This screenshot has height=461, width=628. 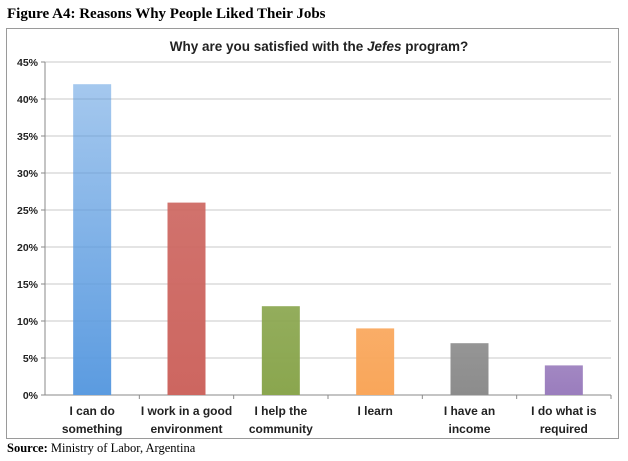 What do you see at coordinates (186, 429) in the screenshot?
I see `x-tick-label: environment` at bounding box center [186, 429].